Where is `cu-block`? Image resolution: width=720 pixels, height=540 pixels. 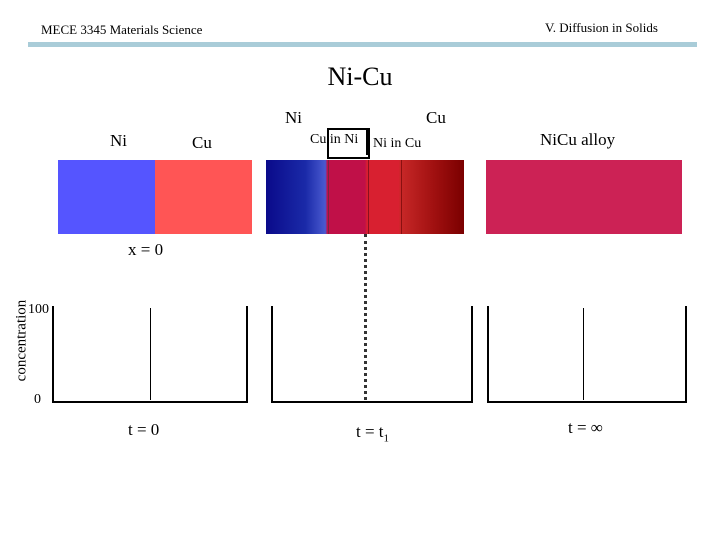
cu-block is located at coordinates (203, 197).